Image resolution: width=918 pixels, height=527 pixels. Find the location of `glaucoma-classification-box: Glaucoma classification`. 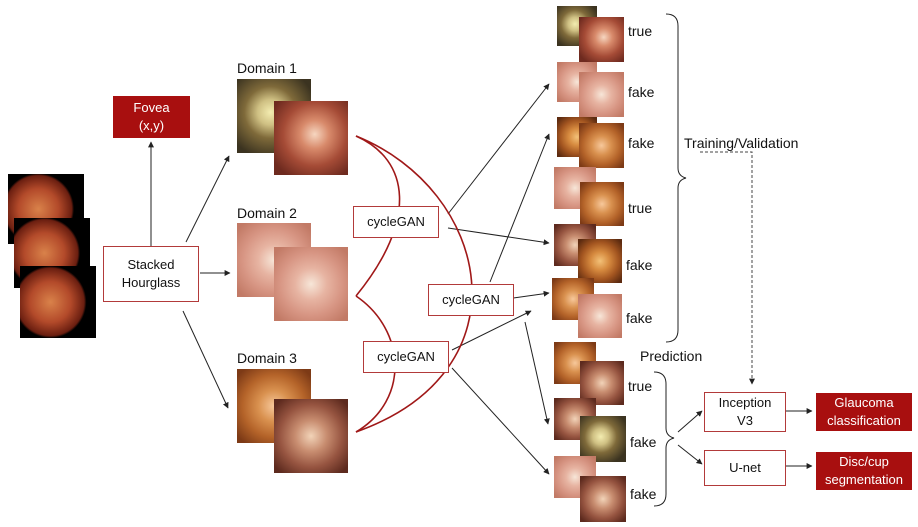

glaucoma-classification-box: Glaucoma classification is located at coordinates (864, 412).